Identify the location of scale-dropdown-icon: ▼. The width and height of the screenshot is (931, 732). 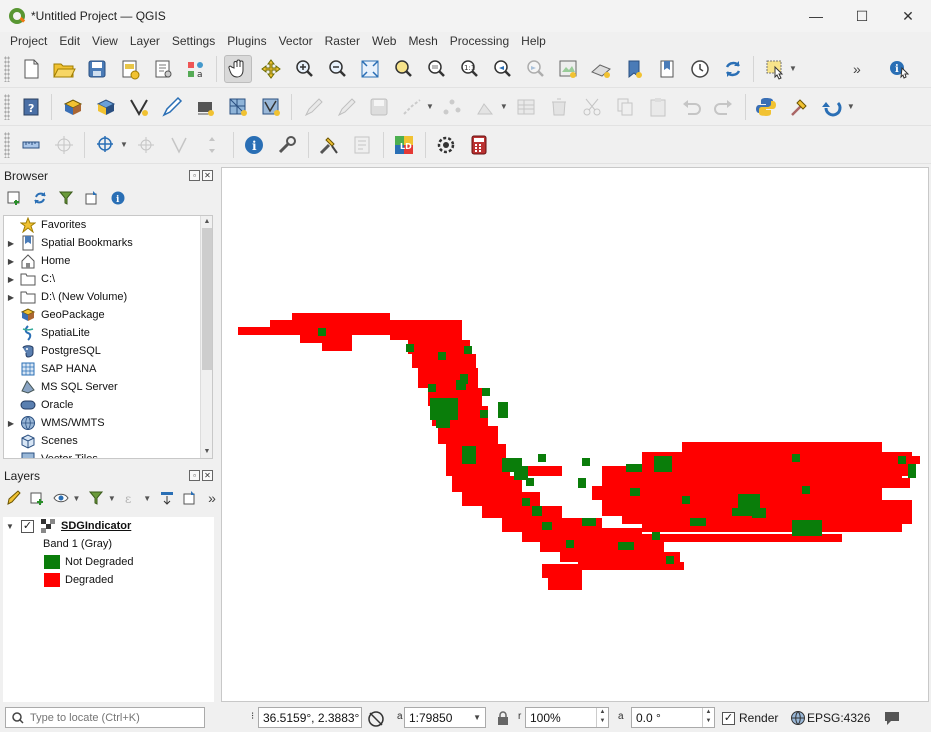
(477, 717).